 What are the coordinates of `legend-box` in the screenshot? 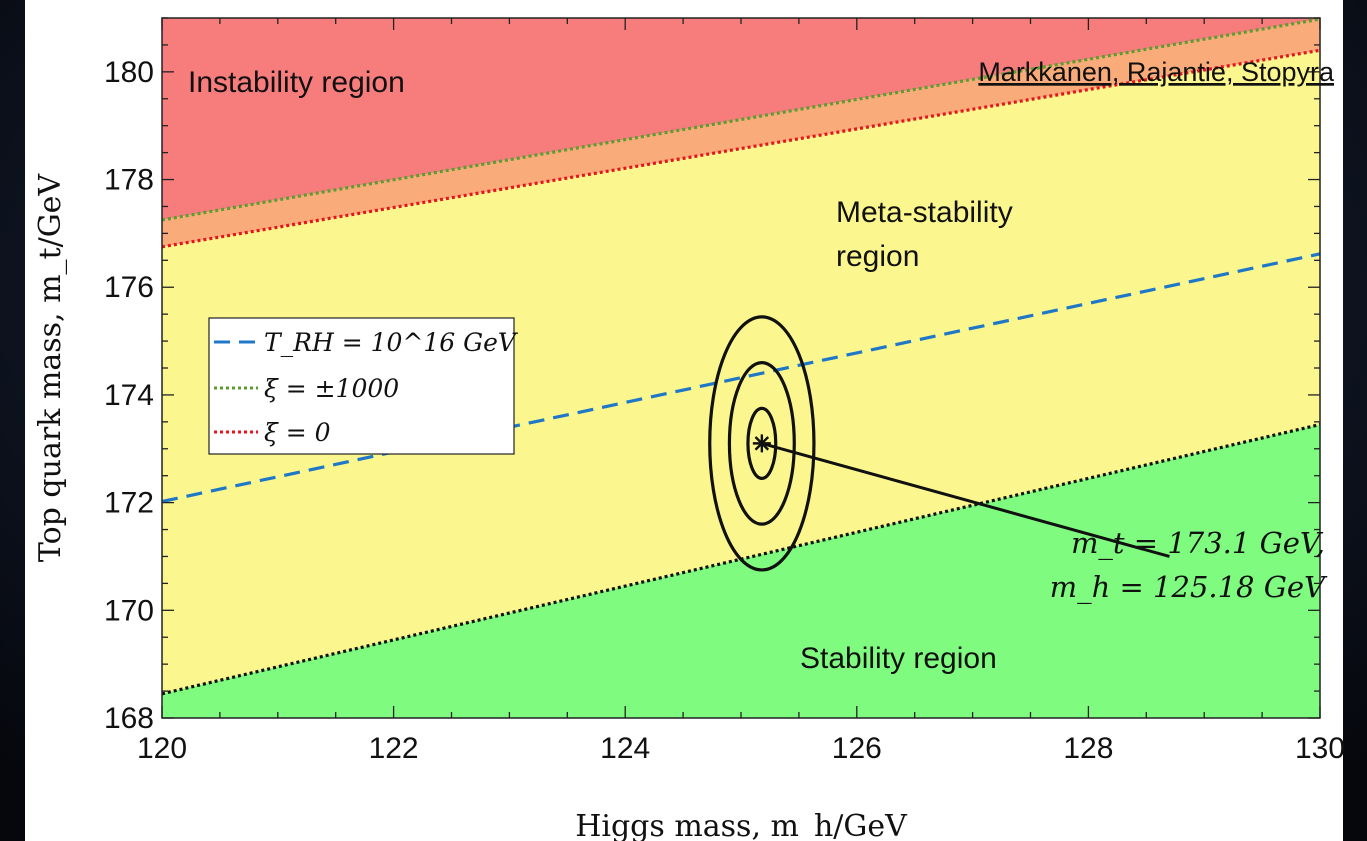 It's located at (361, 386).